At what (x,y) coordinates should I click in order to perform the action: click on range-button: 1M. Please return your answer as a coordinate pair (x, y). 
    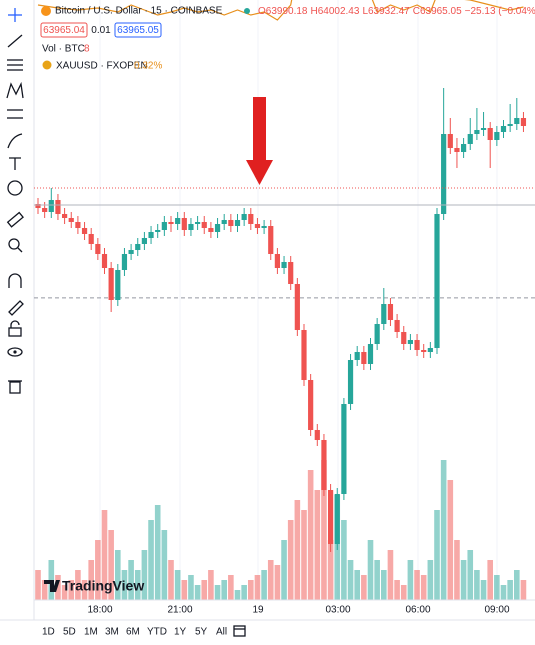
    Looking at the image, I should click on (91, 632).